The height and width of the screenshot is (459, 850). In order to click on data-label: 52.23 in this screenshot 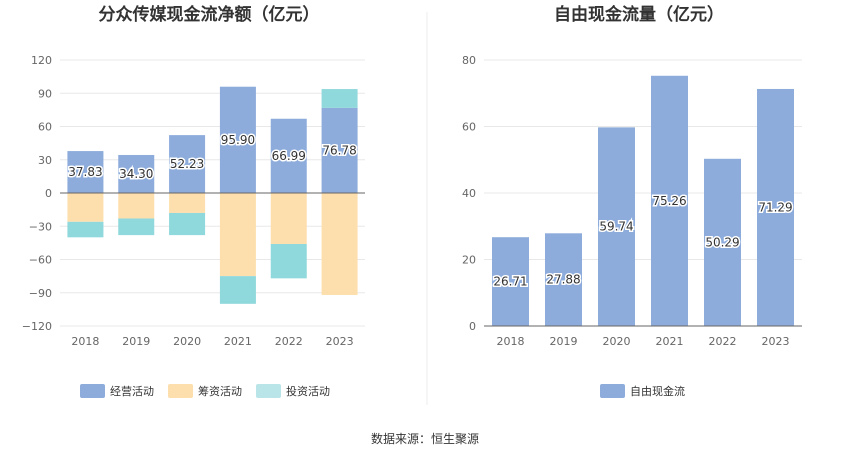, I will do `click(187, 164)`.